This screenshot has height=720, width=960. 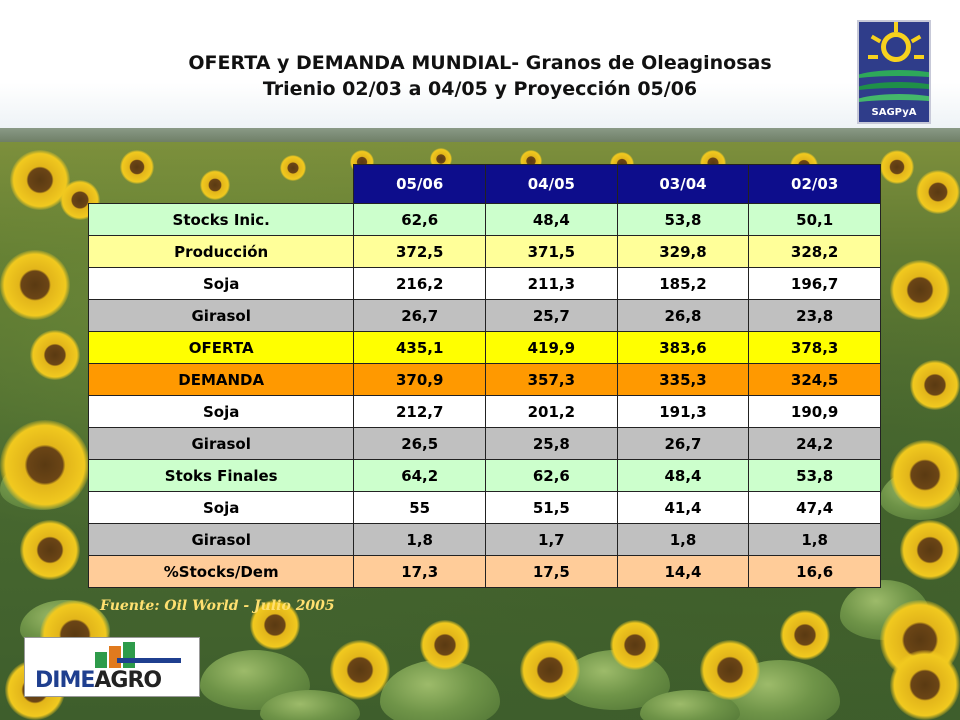 I want to click on table-cell: 25,7, so click(x=551, y=315).